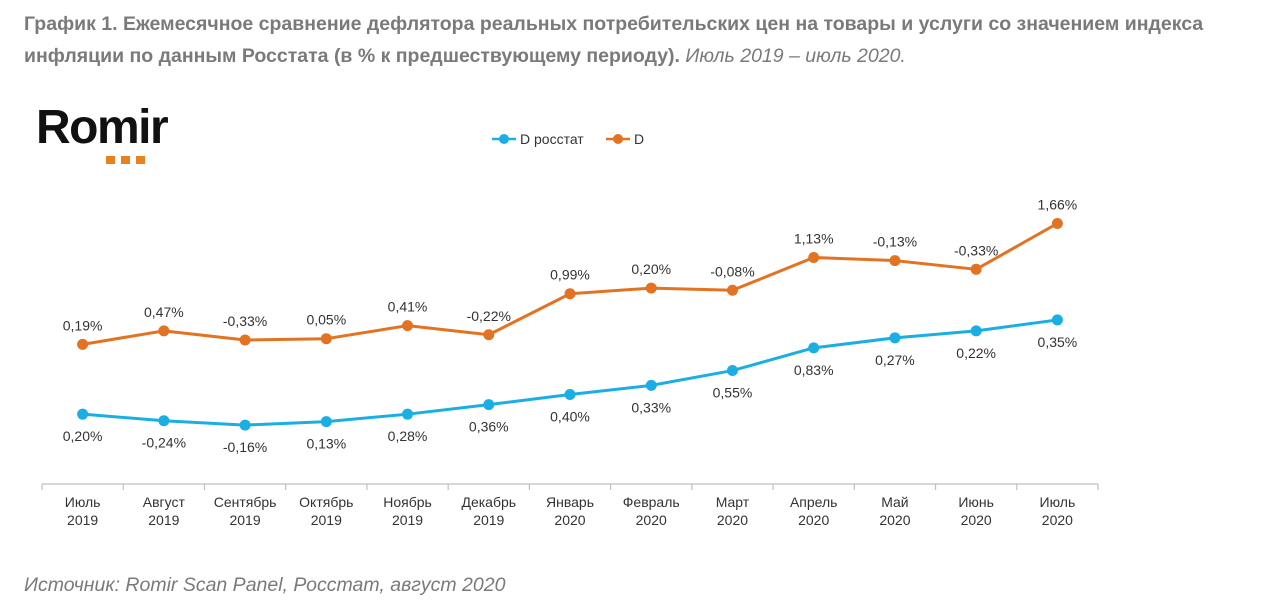 This screenshot has height=610, width=1280. What do you see at coordinates (83, 325) in the screenshot?
I see `data-label-1: 0,19%` at bounding box center [83, 325].